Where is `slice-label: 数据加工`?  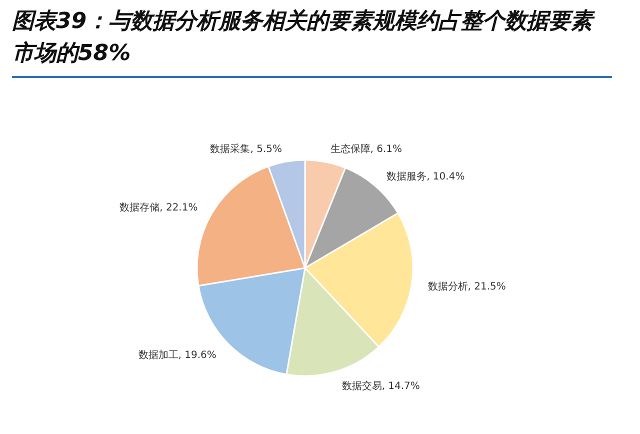
slice-label: 数据加工 is located at coordinates (158, 354).